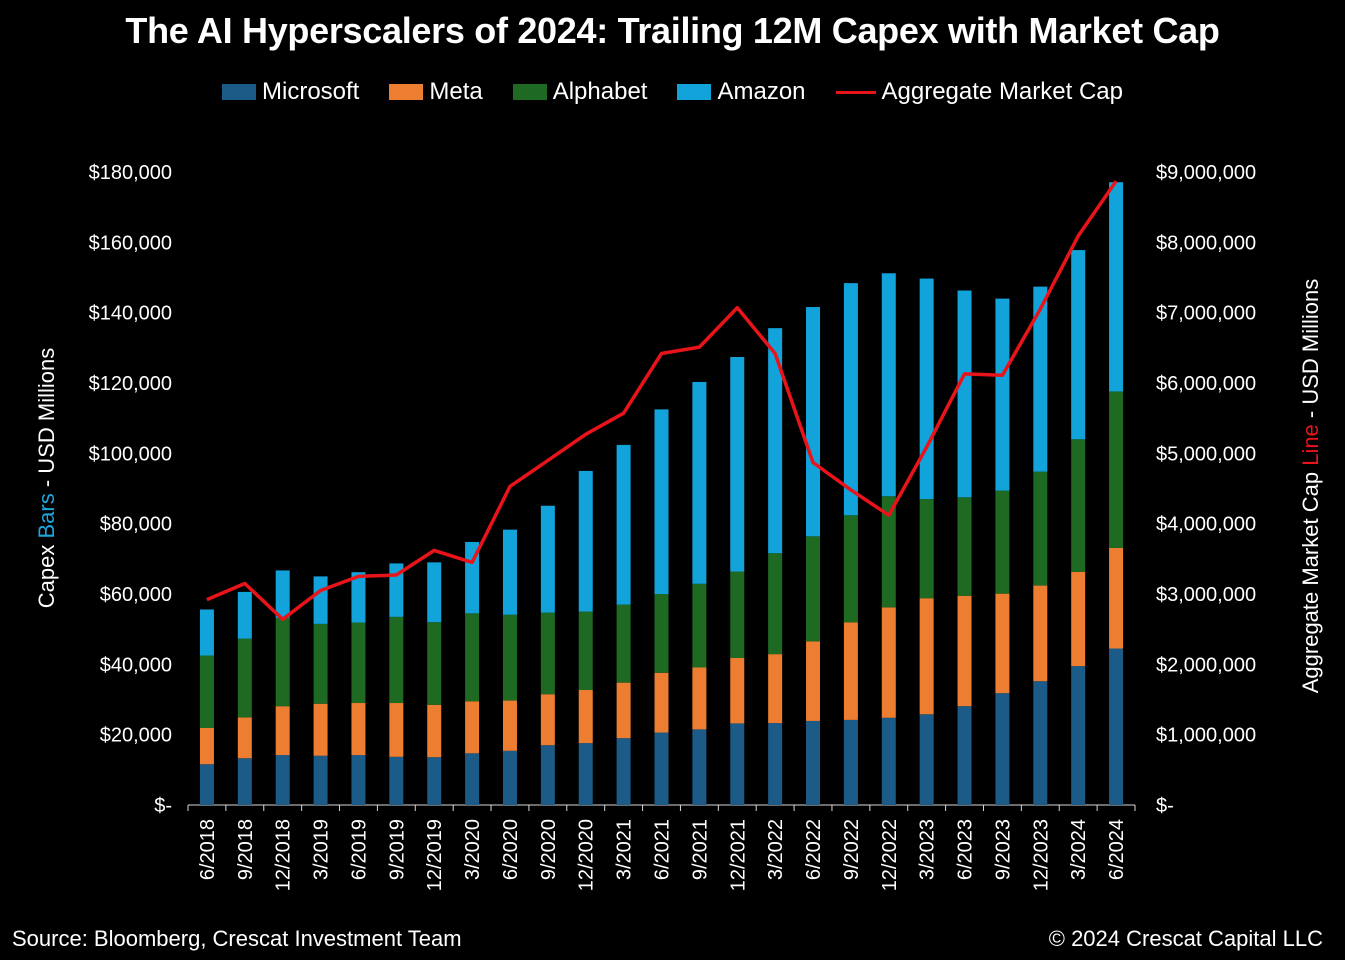 The image size is (1345, 960). I want to click on bar-microsoft-12/2020, so click(585, 774).